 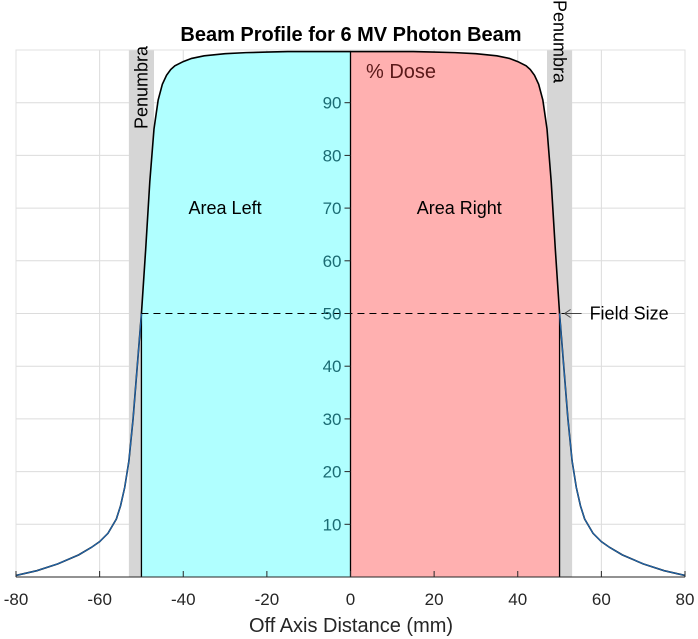 I want to click on x-tick-label: 0, so click(x=350, y=599).